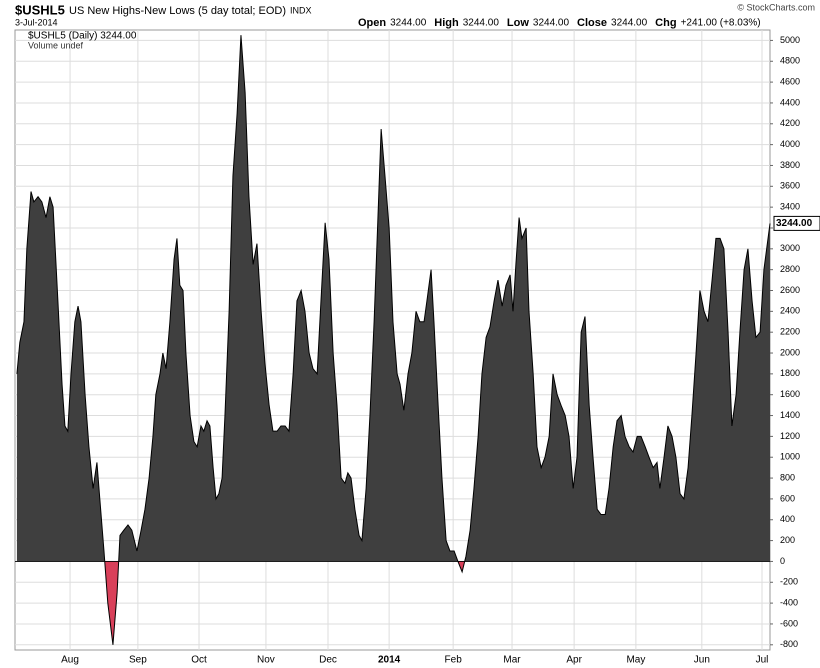  Describe the element at coordinates (787, 519) in the screenshot. I see `y-tick-label: 400` at that location.